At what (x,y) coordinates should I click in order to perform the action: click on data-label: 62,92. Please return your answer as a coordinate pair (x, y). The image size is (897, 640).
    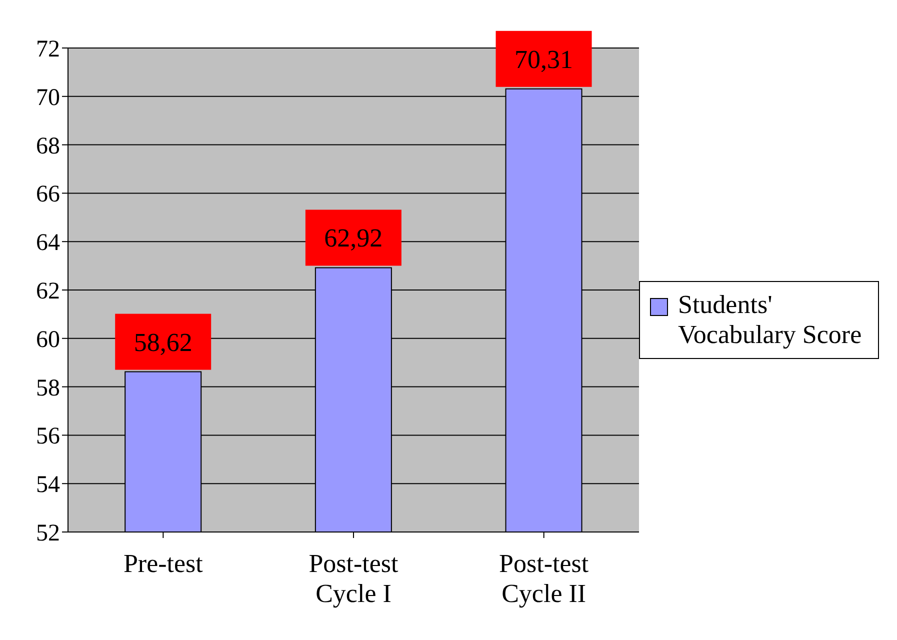
    Looking at the image, I should click on (353, 238).